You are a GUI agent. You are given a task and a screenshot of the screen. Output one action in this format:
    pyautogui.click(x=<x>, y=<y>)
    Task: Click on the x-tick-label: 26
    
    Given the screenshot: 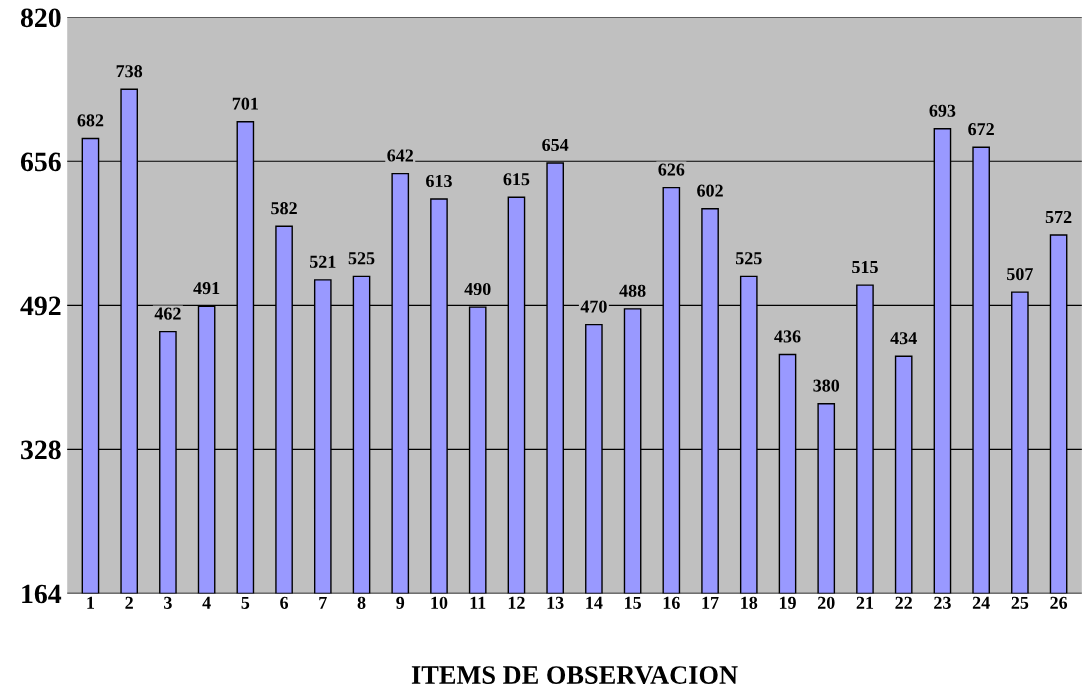 What is the action you would take?
    pyautogui.click(x=1059, y=602)
    